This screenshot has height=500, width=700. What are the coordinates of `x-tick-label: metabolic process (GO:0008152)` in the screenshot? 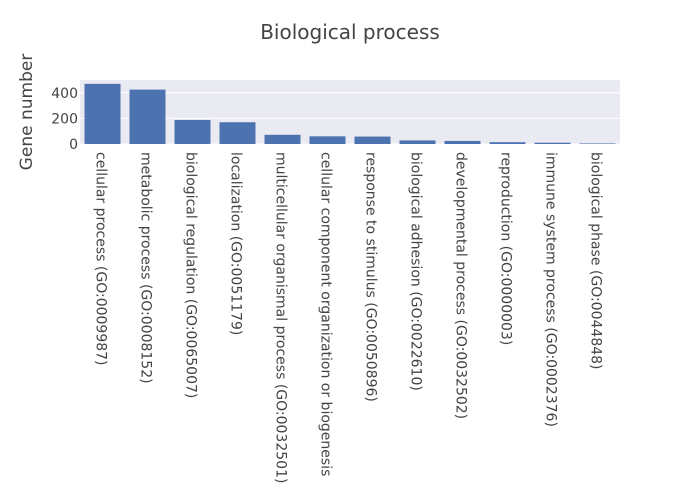 It's located at (146, 268).